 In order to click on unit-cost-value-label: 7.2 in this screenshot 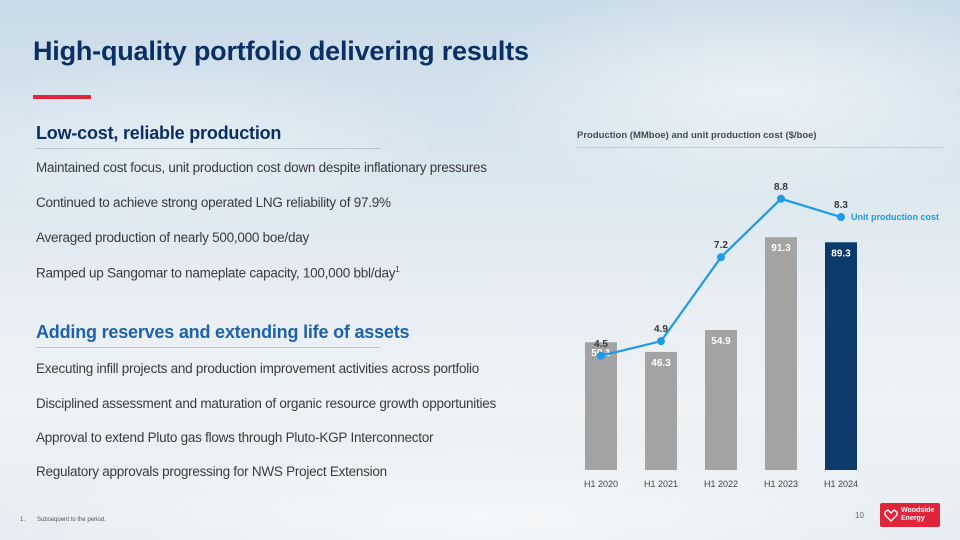, I will do `click(721, 245)`.